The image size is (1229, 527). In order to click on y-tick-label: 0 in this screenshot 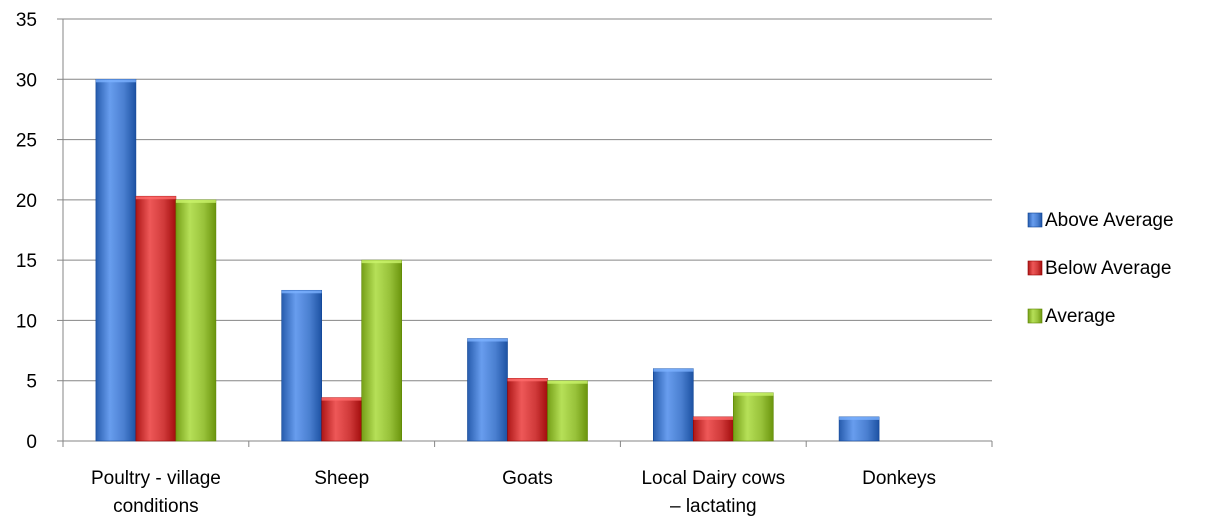, I will do `click(31, 442)`.